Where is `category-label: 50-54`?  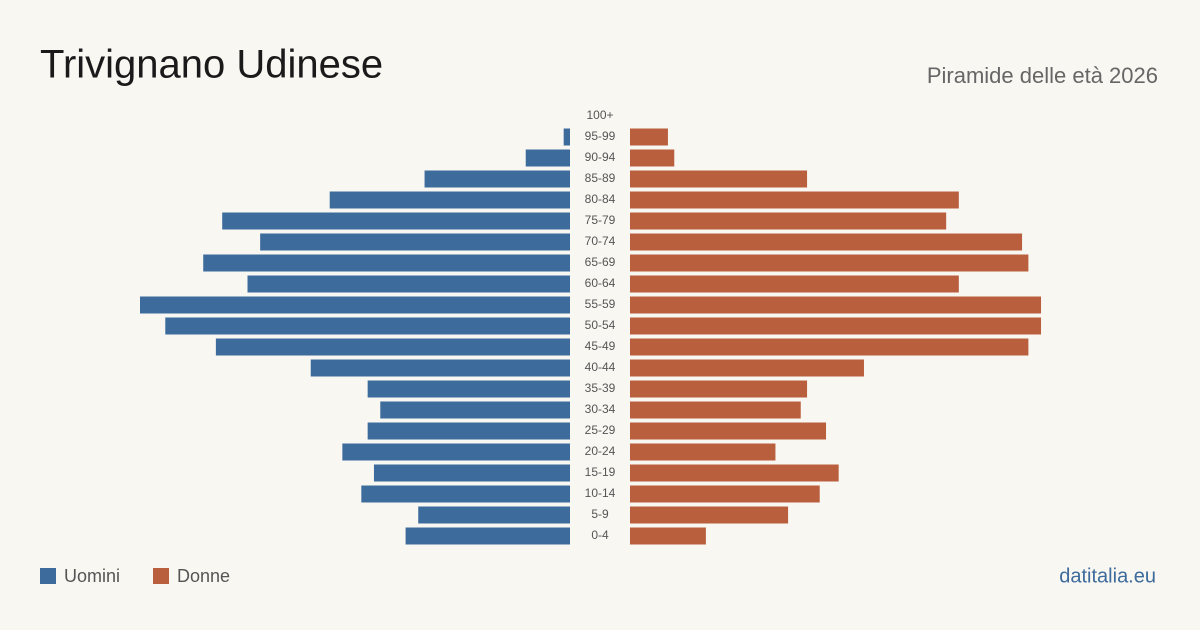
category-label: 50-54 is located at coordinates (600, 325).